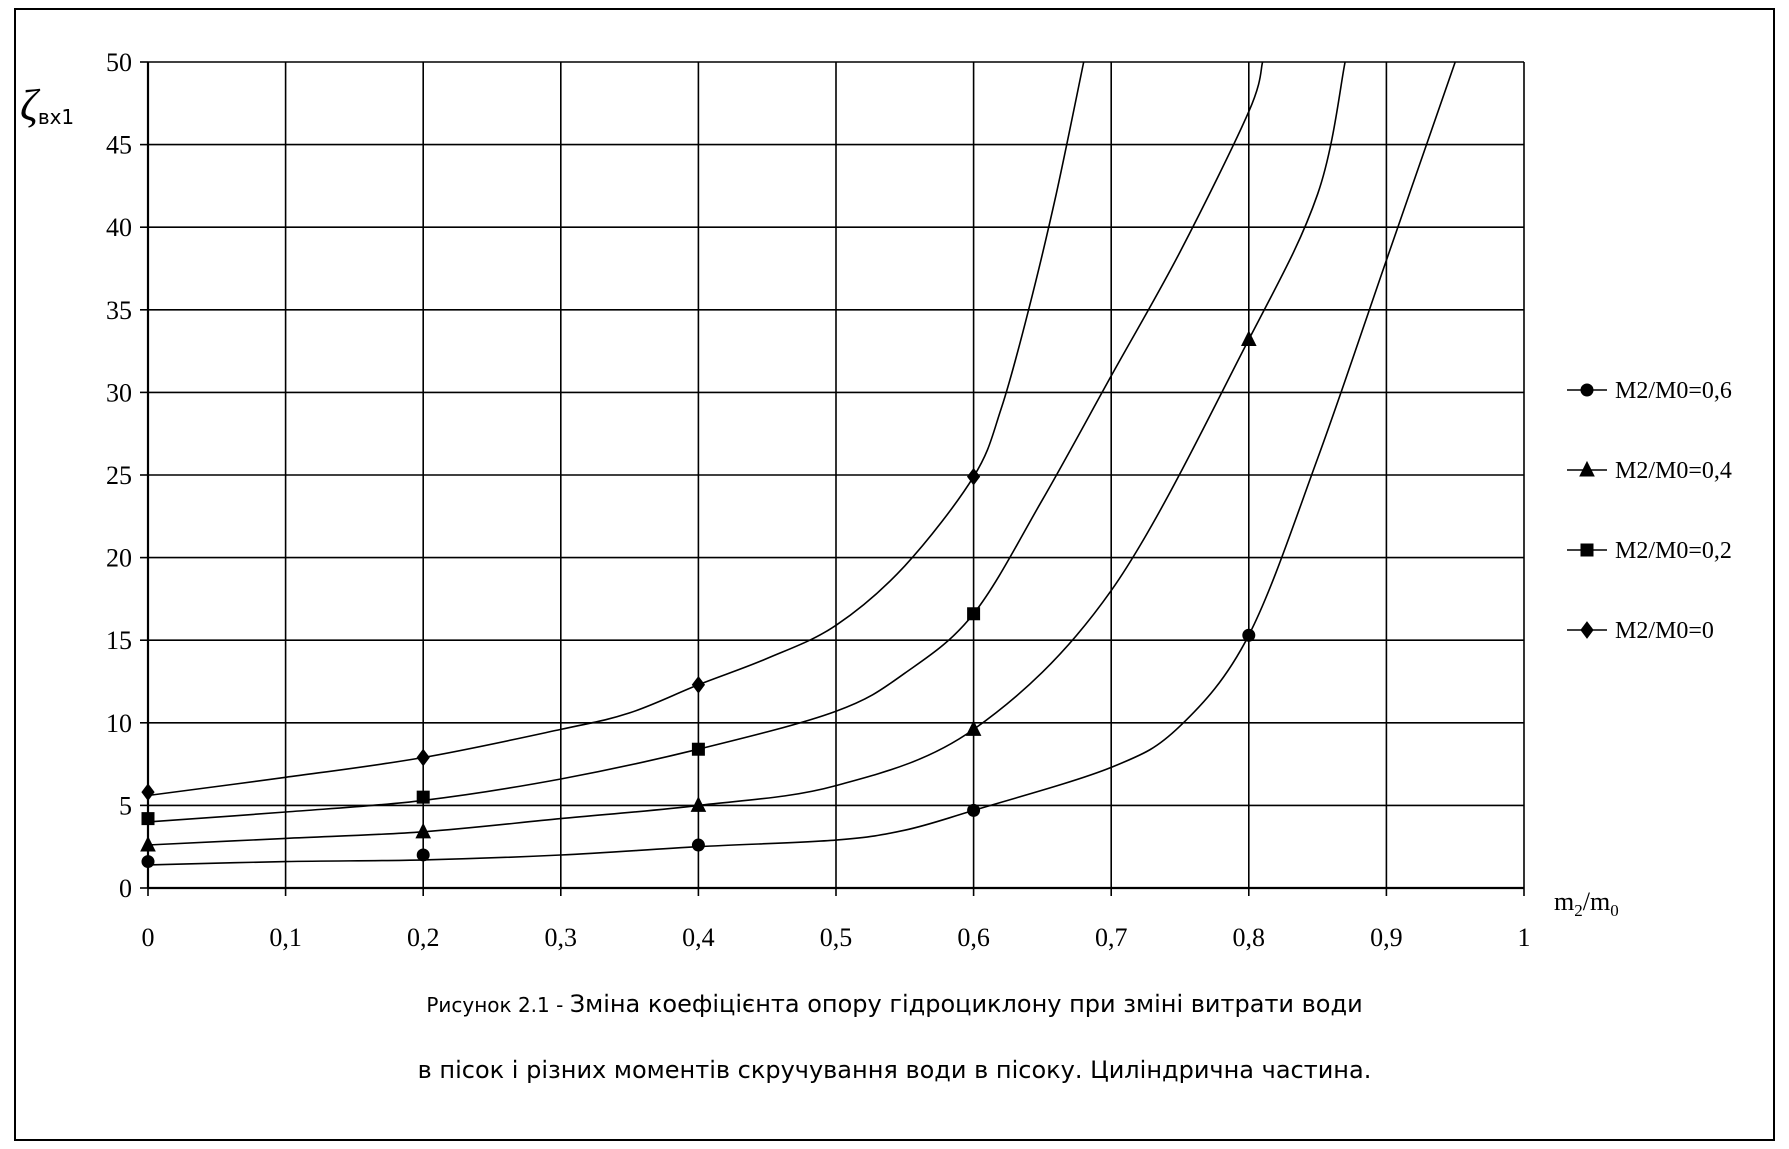 The image size is (1789, 1149). Describe the element at coordinates (1249, 937) in the screenshot. I see `x-tick-label-8: 0,8` at that location.